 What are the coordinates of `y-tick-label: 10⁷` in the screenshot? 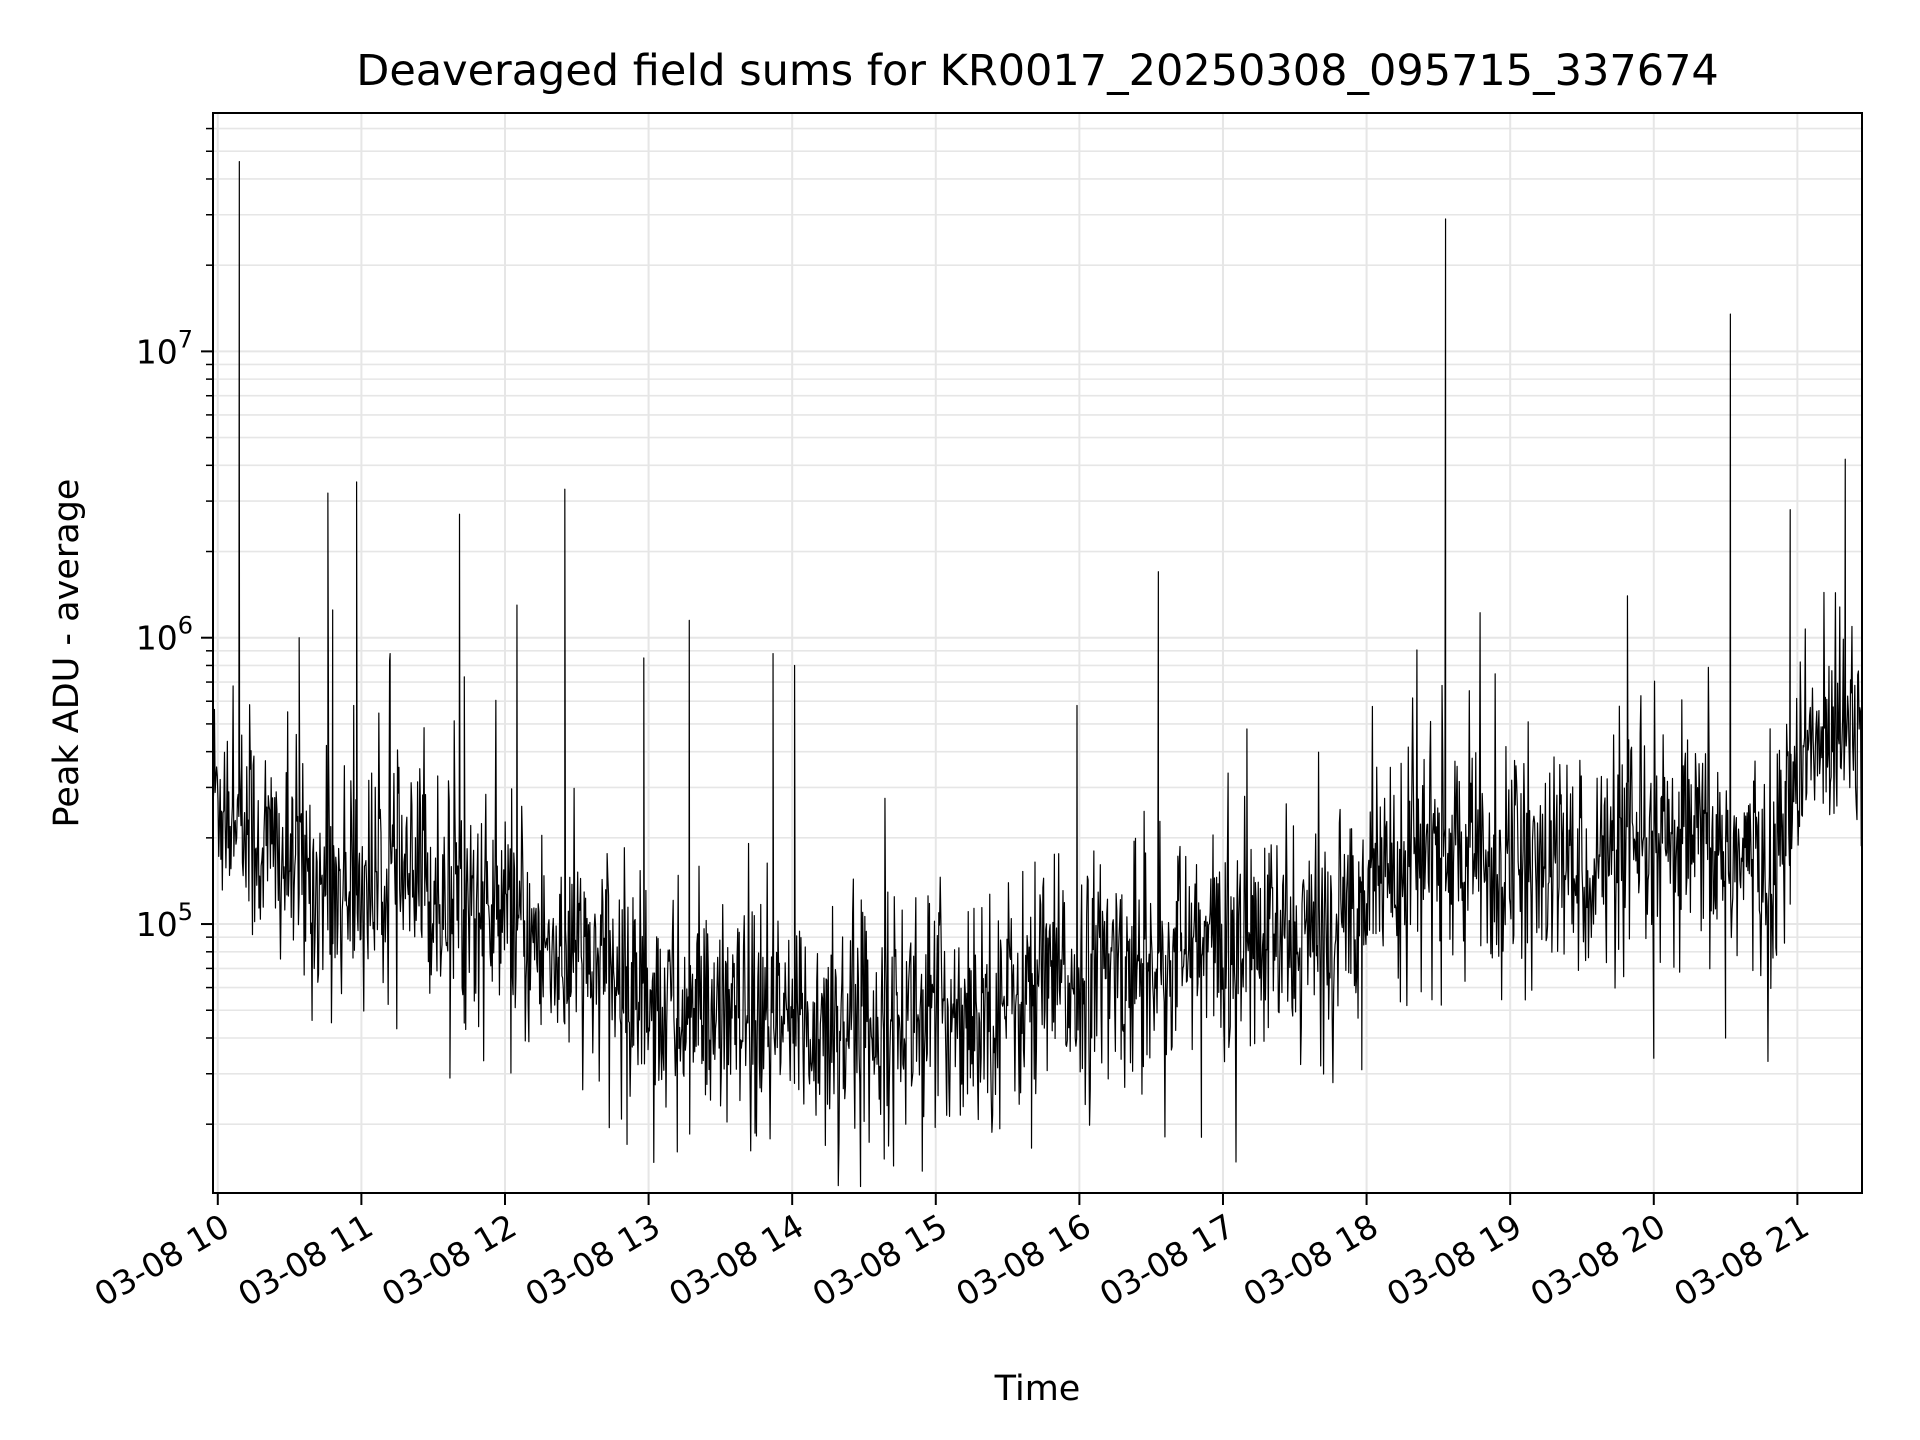 It's located at (164, 348).